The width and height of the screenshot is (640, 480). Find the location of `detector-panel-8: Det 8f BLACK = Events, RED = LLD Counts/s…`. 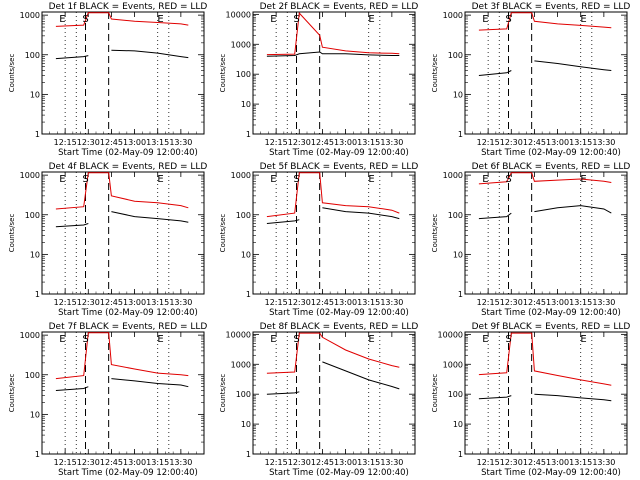

detector-panel-8: Det 8f BLACK = Events, RED = LLD Counts/s… is located at coordinates (318, 400).